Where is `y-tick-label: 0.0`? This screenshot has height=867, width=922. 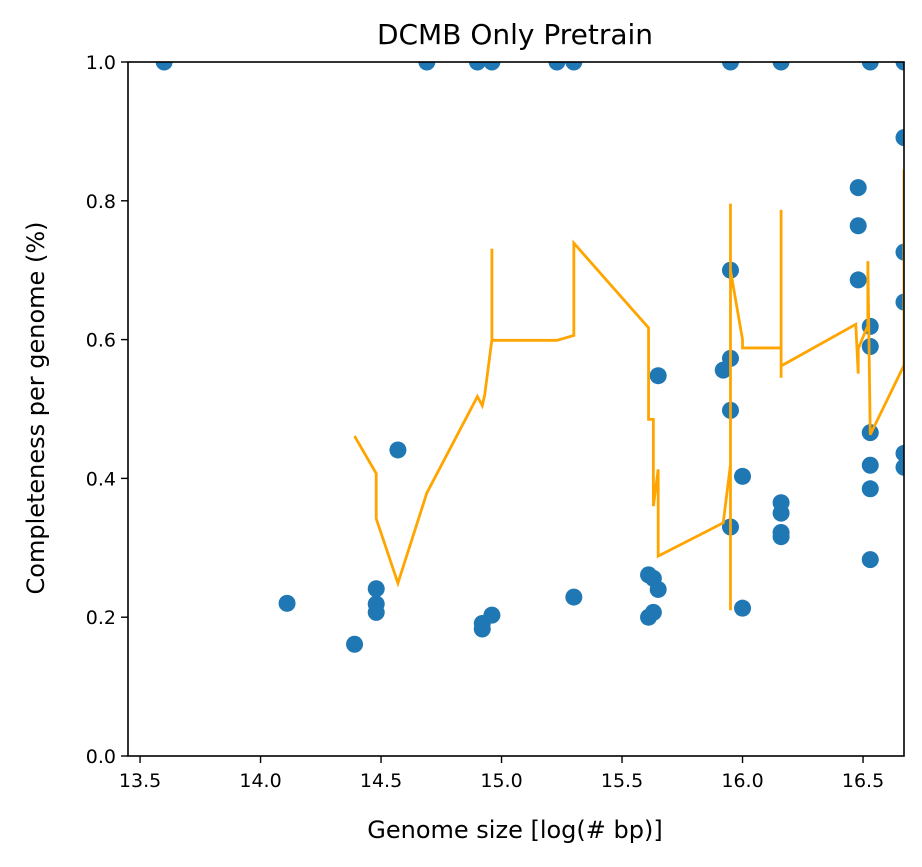
y-tick-label: 0.0 is located at coordinates (101, 757).